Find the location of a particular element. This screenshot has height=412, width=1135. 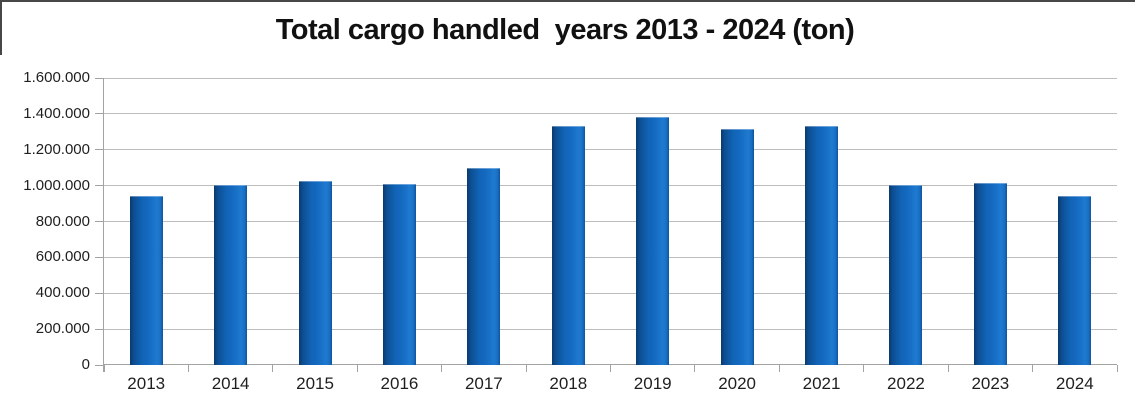

bar-2013 is located at coordinates (146, 280).